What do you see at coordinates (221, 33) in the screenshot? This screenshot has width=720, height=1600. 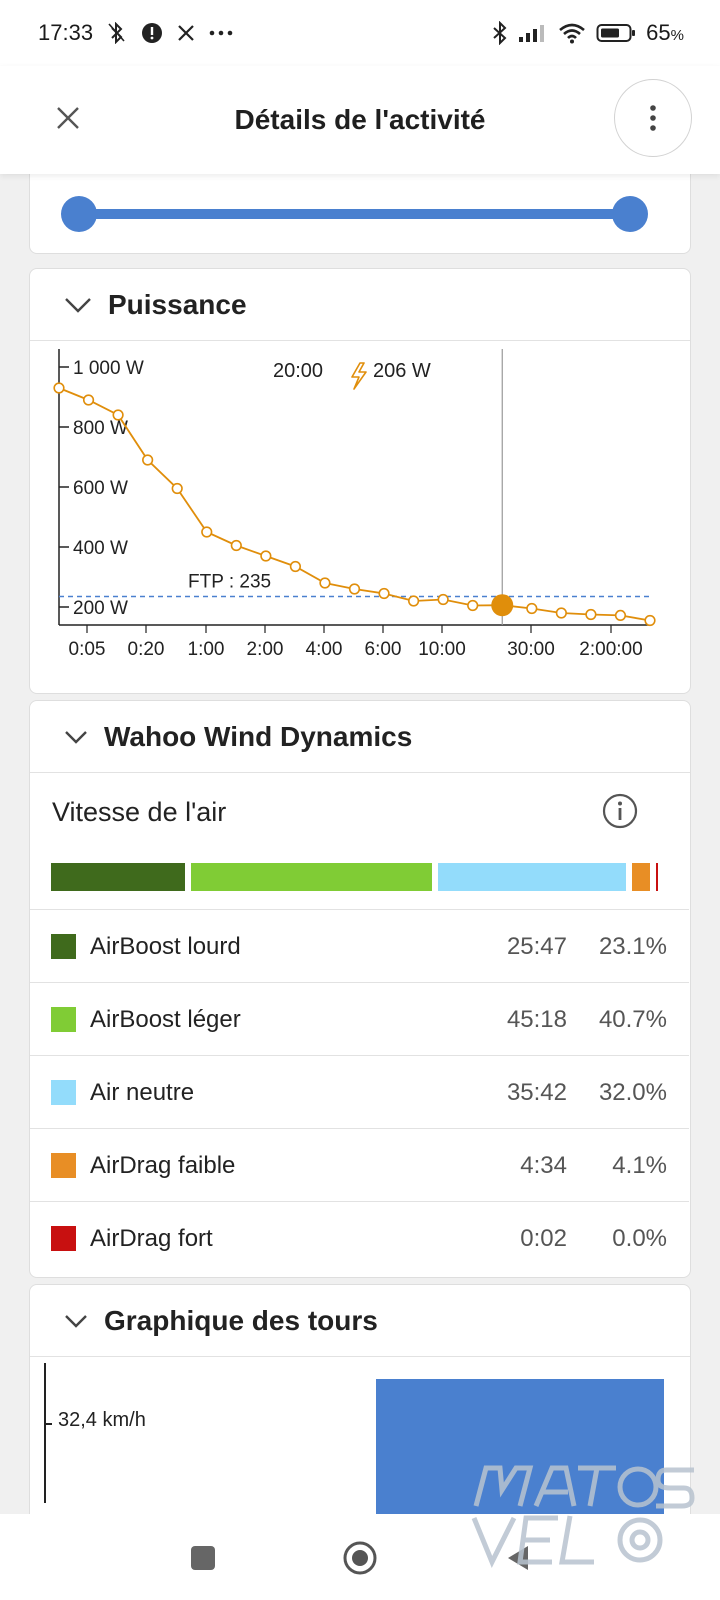 I see `more-icon` at bounding box center [221, 33].